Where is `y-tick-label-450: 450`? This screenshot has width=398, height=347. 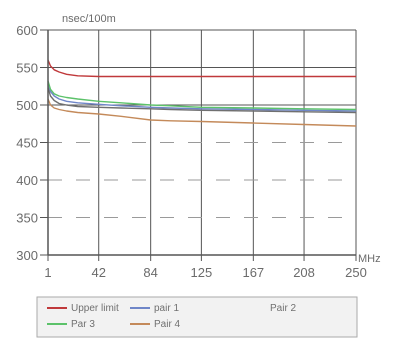
y-tick-label-450: 450 is located at coordinates (27, 143).